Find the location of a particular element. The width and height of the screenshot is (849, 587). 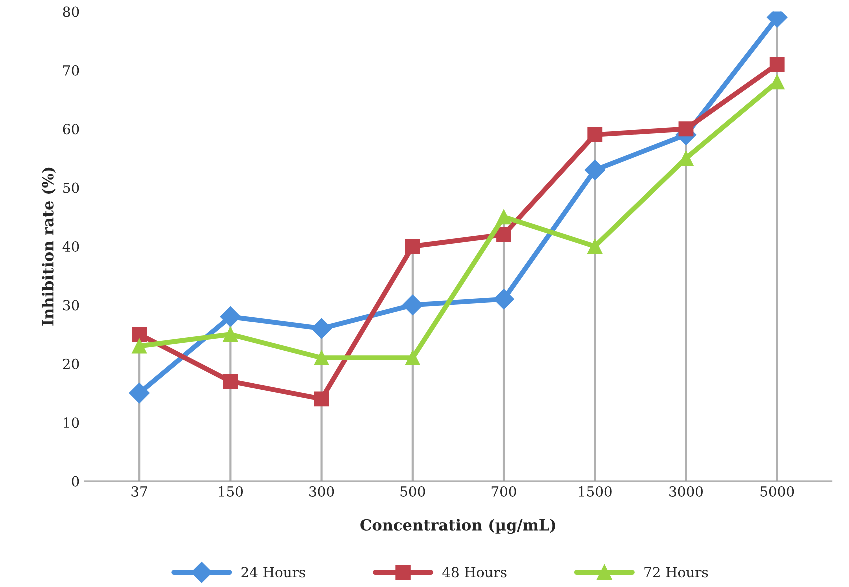

y-tick-label: 80 is located at coordinates (71, 12).